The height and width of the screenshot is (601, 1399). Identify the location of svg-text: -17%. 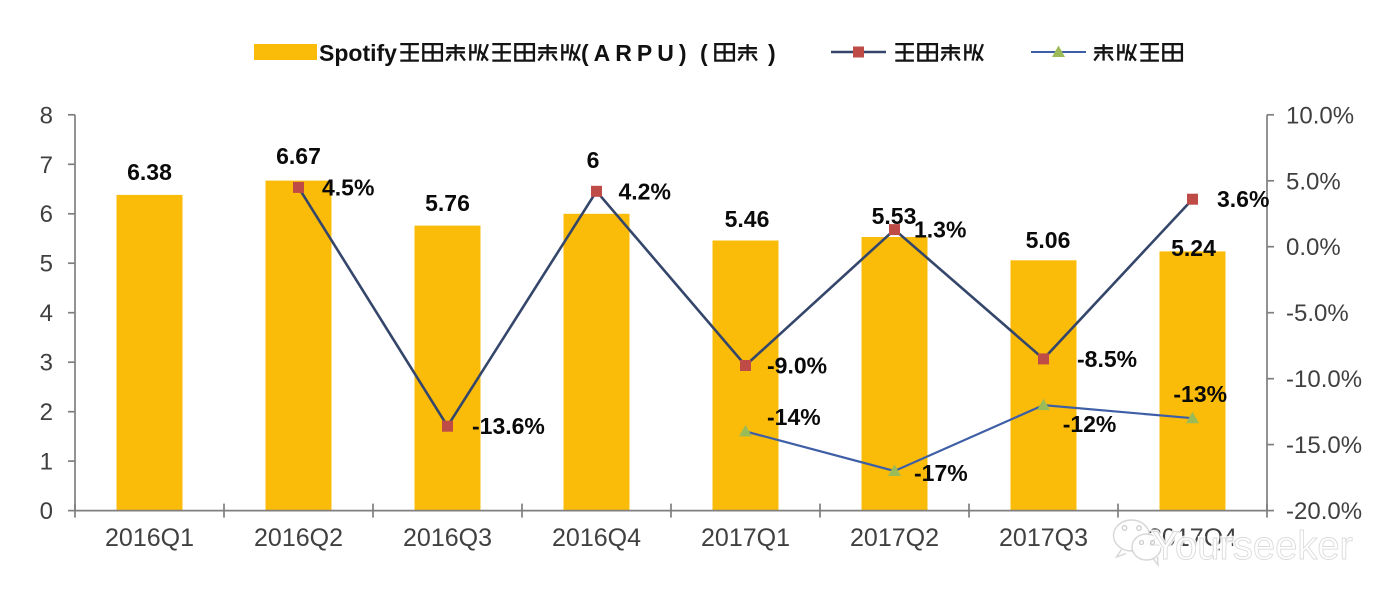
(941, 473).